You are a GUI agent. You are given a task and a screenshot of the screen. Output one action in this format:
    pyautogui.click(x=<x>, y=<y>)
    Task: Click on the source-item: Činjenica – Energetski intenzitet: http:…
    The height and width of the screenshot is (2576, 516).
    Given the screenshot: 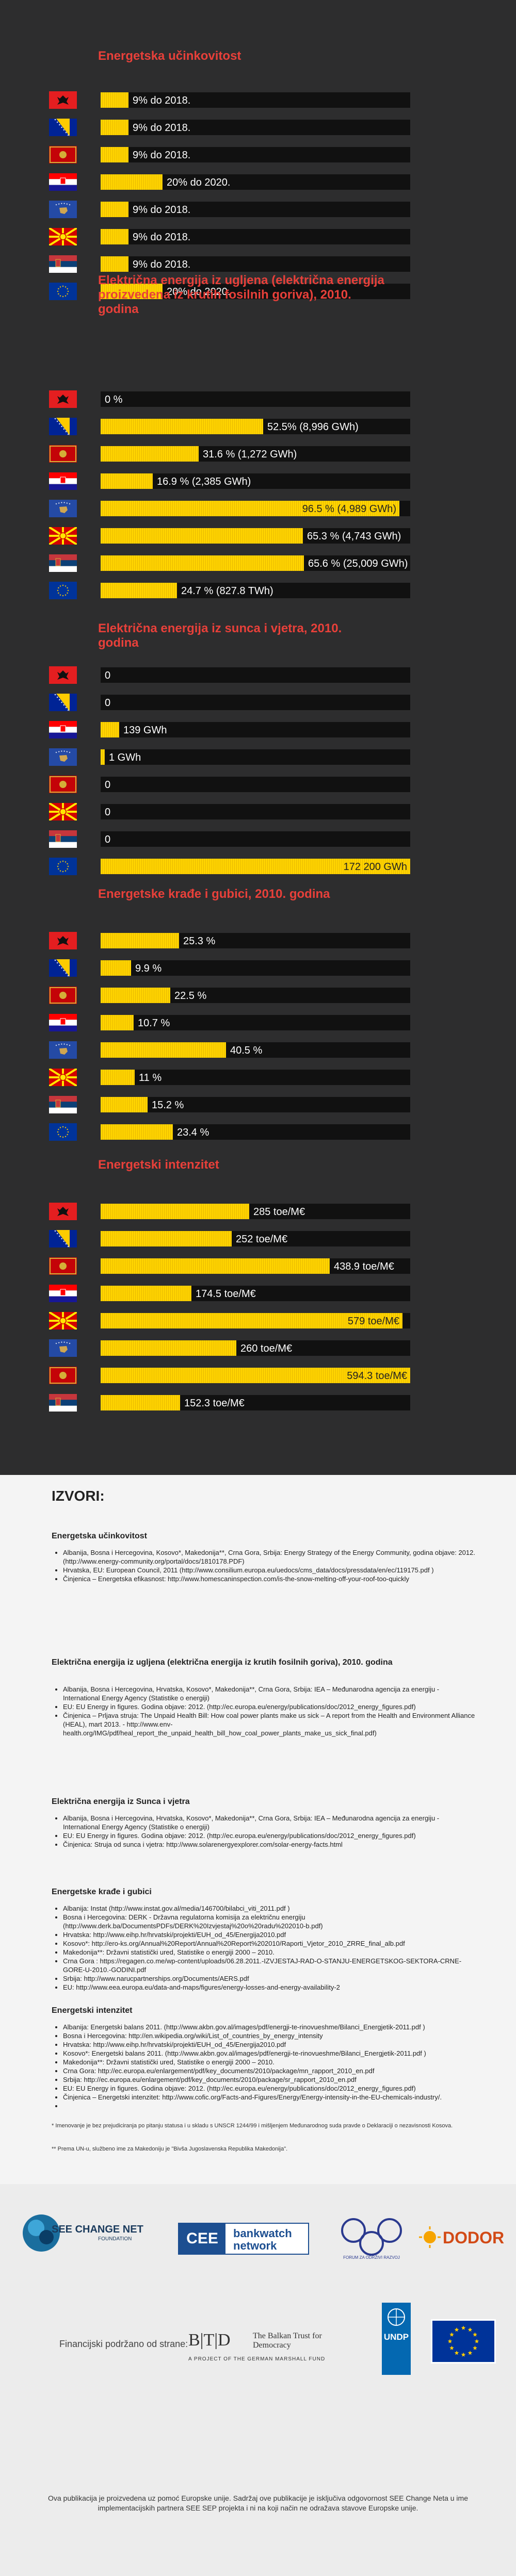 What is the action you would take?
    pyautogui.click(x=269, y=2097)
    